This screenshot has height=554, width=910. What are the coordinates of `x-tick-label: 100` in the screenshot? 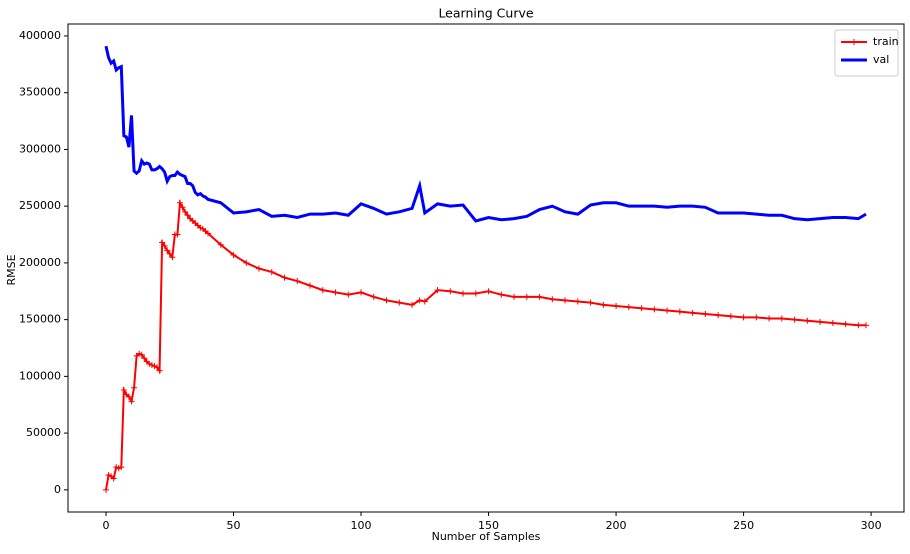 It's located at (361, 525).